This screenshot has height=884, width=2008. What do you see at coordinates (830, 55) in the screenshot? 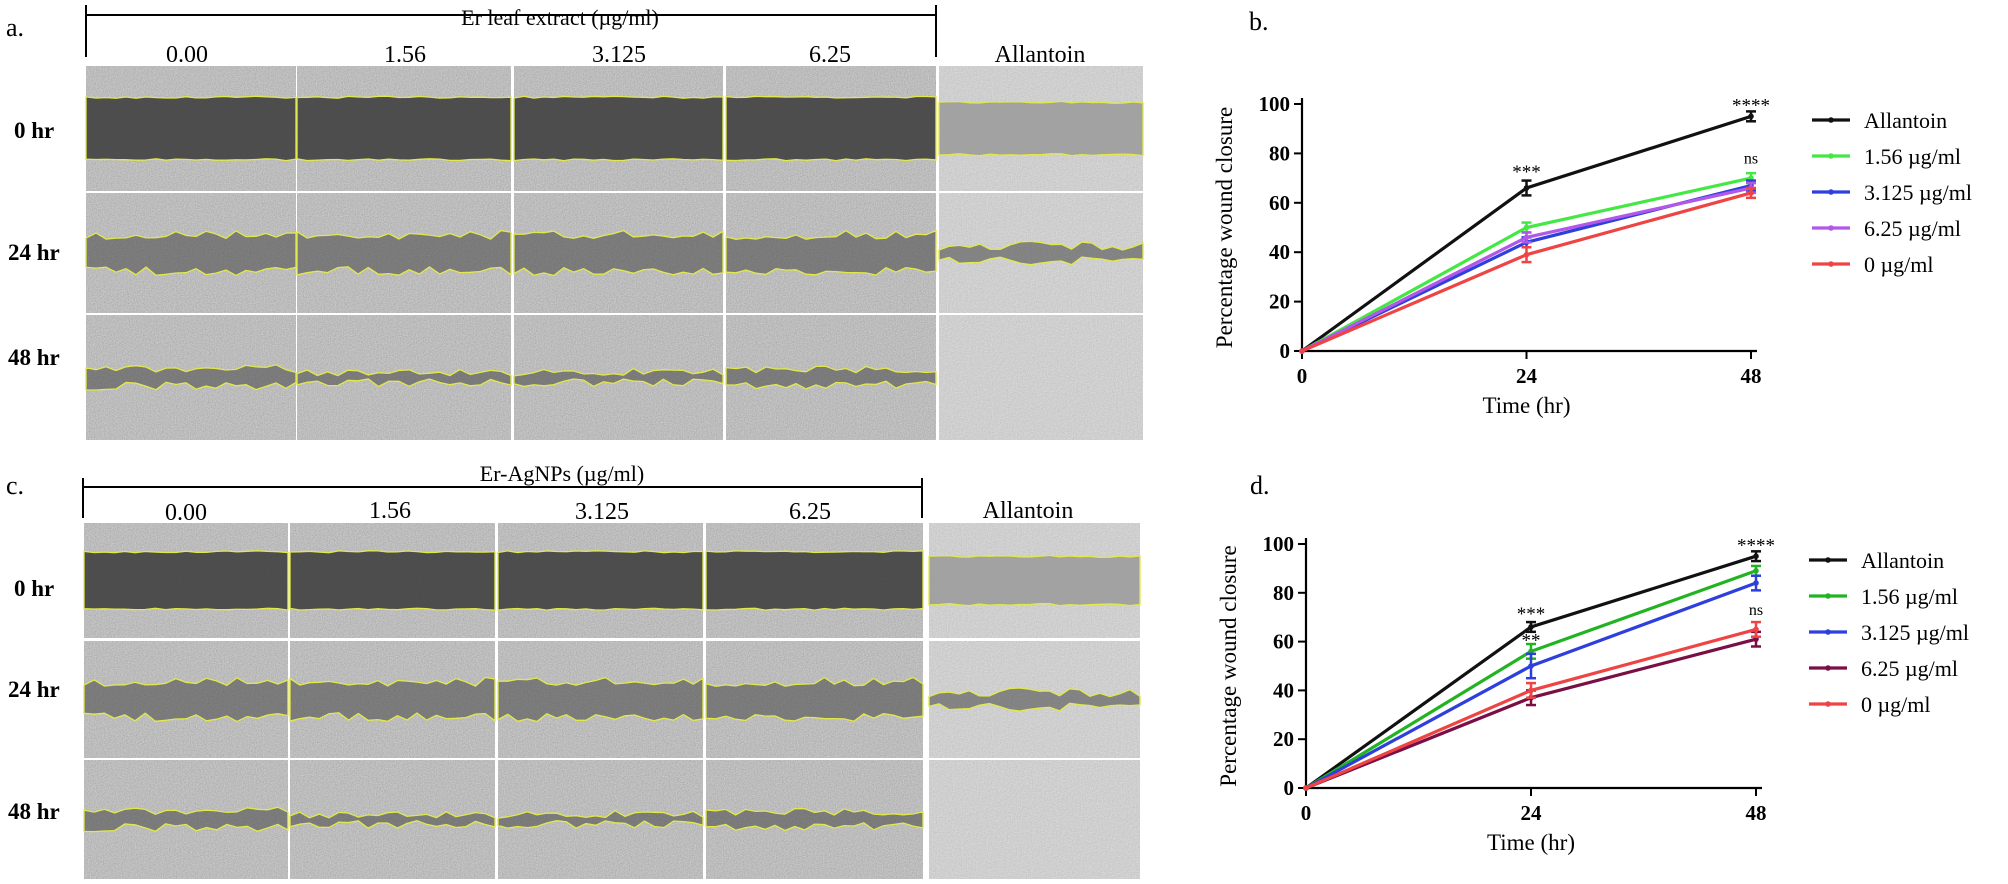
I see `panel-a-col-4: 6.25` at bounding box center [830, 55].